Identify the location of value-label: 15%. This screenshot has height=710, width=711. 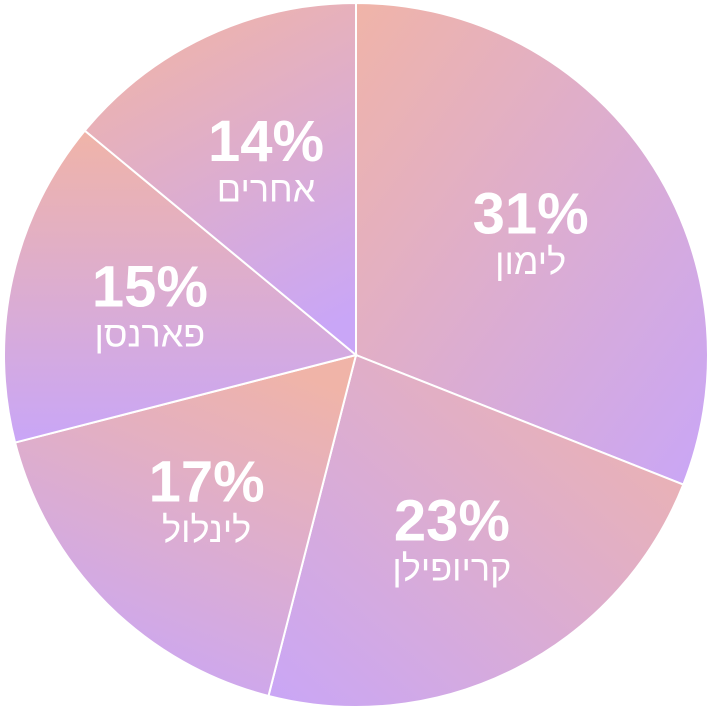
(150, 286).